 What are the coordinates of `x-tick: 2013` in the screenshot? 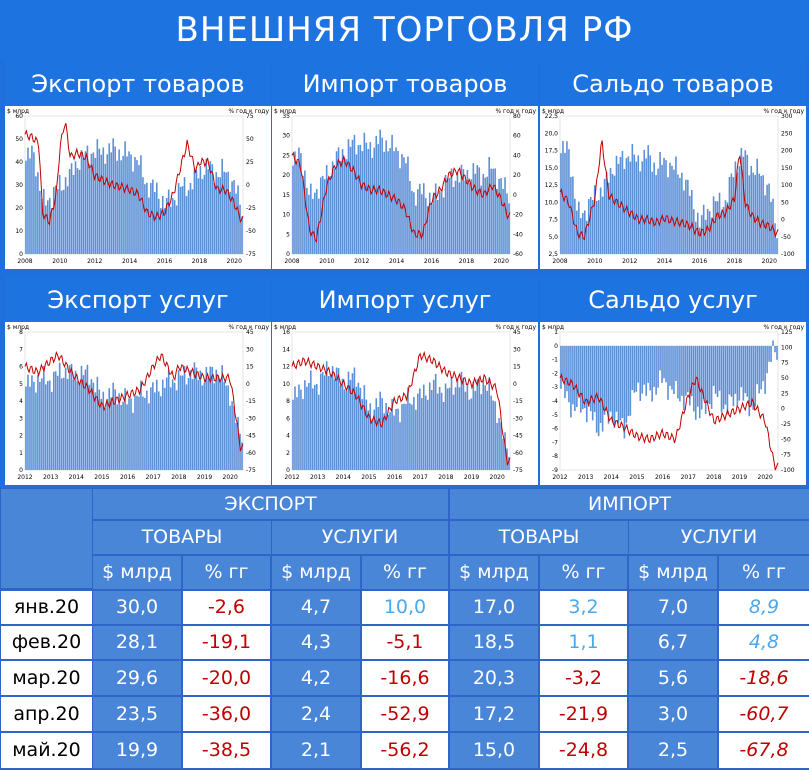 It's located at (50, 477).